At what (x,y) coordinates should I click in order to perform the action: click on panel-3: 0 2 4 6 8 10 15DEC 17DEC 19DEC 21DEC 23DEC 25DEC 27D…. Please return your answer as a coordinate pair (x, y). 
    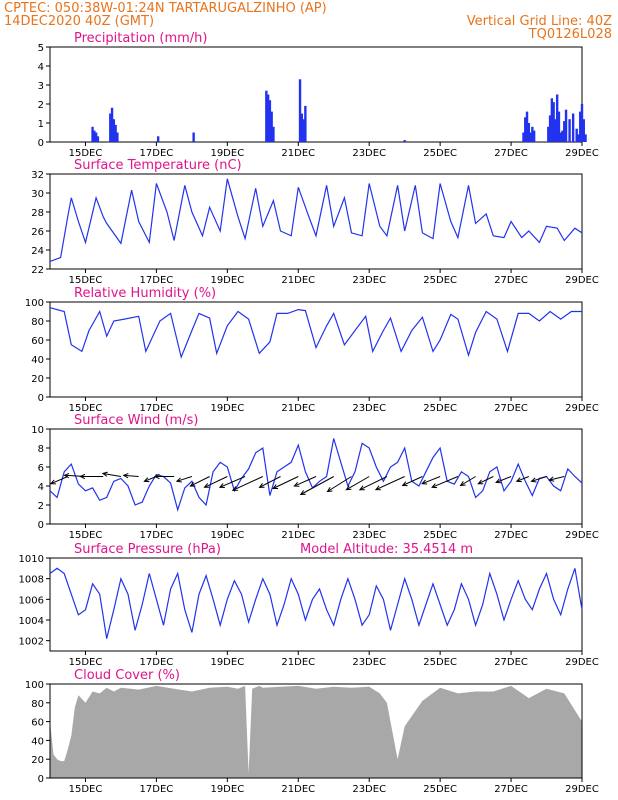
    Looking at the image, I should click on (315, 477).